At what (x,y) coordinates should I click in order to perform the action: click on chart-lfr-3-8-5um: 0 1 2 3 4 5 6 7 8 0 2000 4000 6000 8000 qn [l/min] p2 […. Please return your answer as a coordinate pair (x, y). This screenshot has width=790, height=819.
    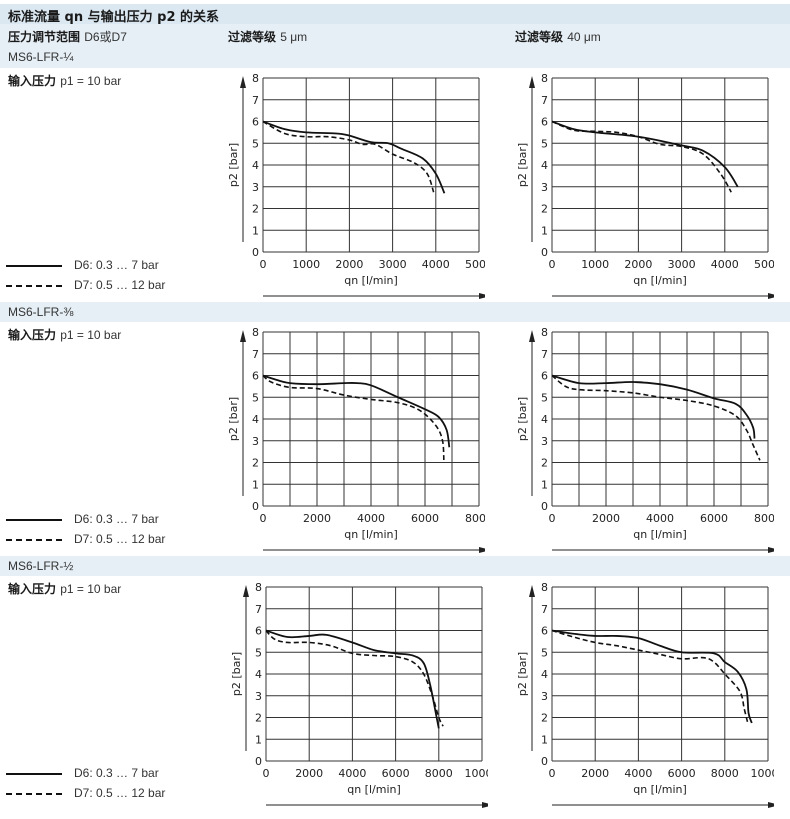
    Looking at the image, I should click on (356, 439).